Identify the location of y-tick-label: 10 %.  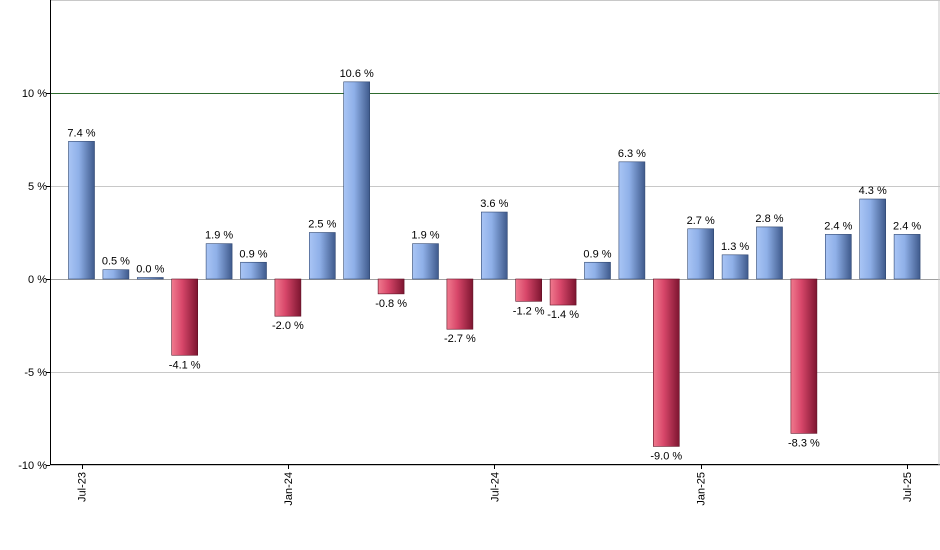
(34, 94).